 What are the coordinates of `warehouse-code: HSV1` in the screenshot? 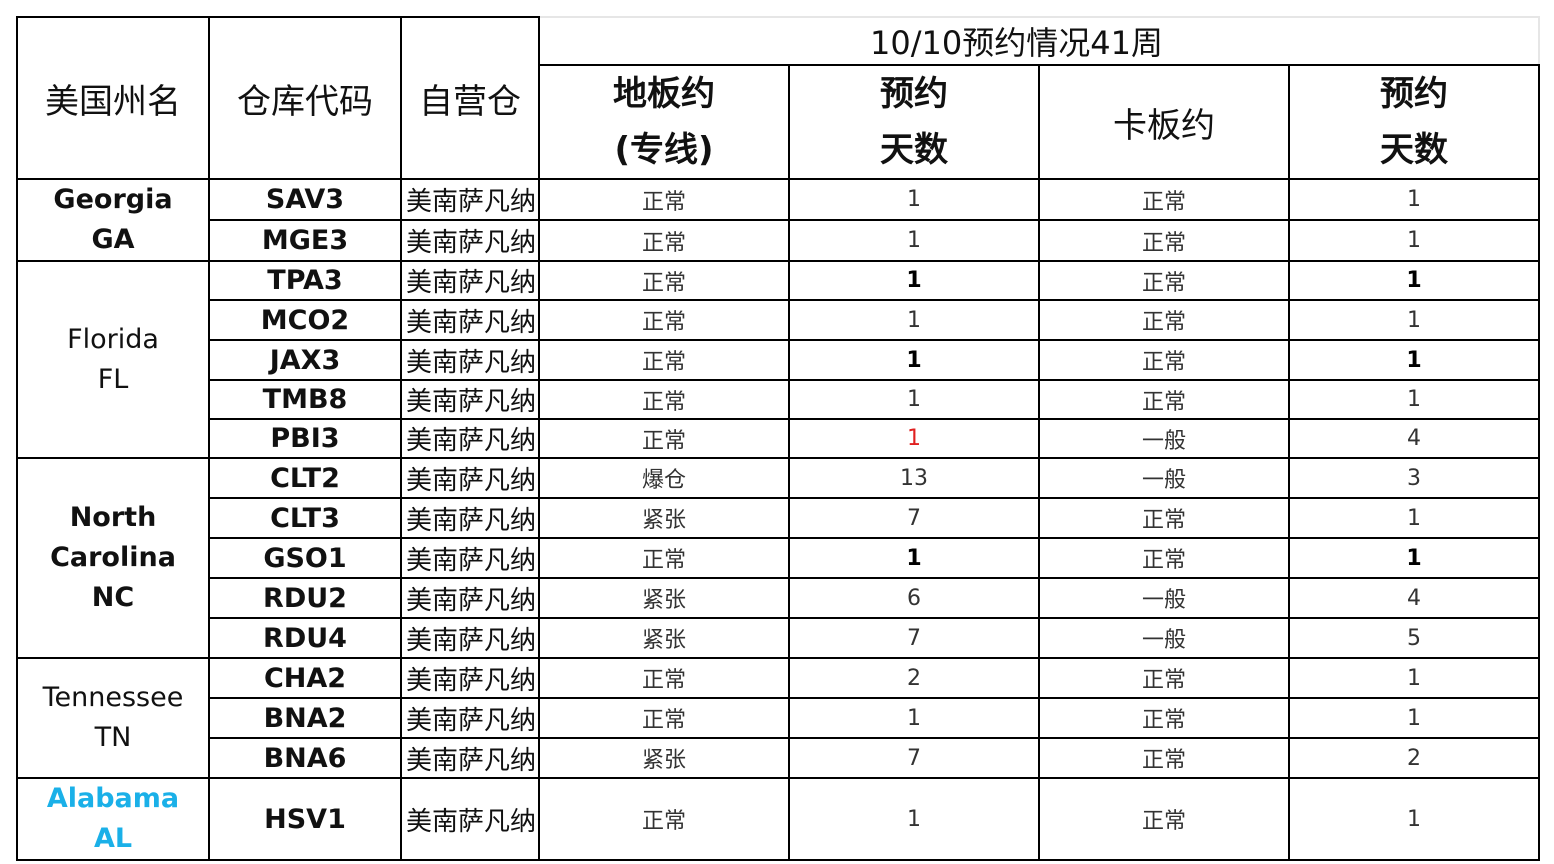 It's located at (305, 819).